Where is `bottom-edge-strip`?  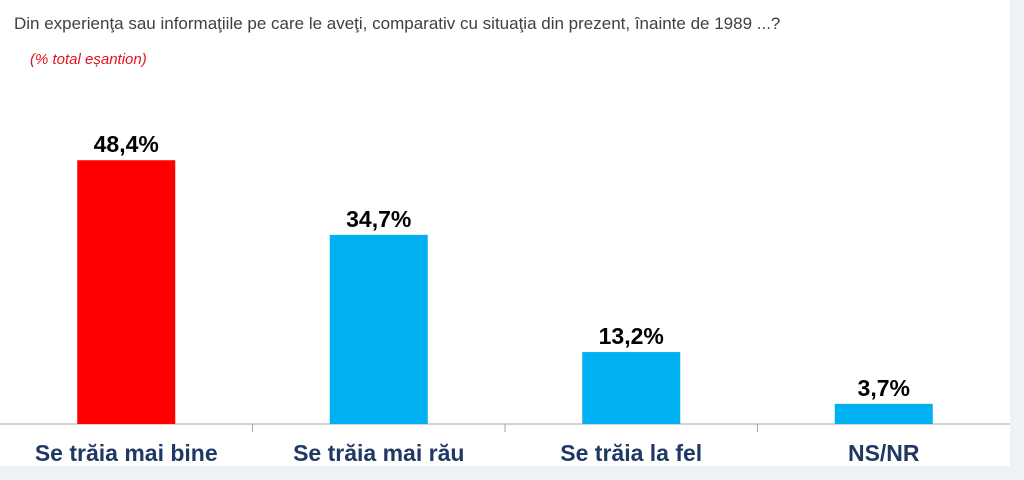 bottom-edge-strip is located at coordinates (512, 473).